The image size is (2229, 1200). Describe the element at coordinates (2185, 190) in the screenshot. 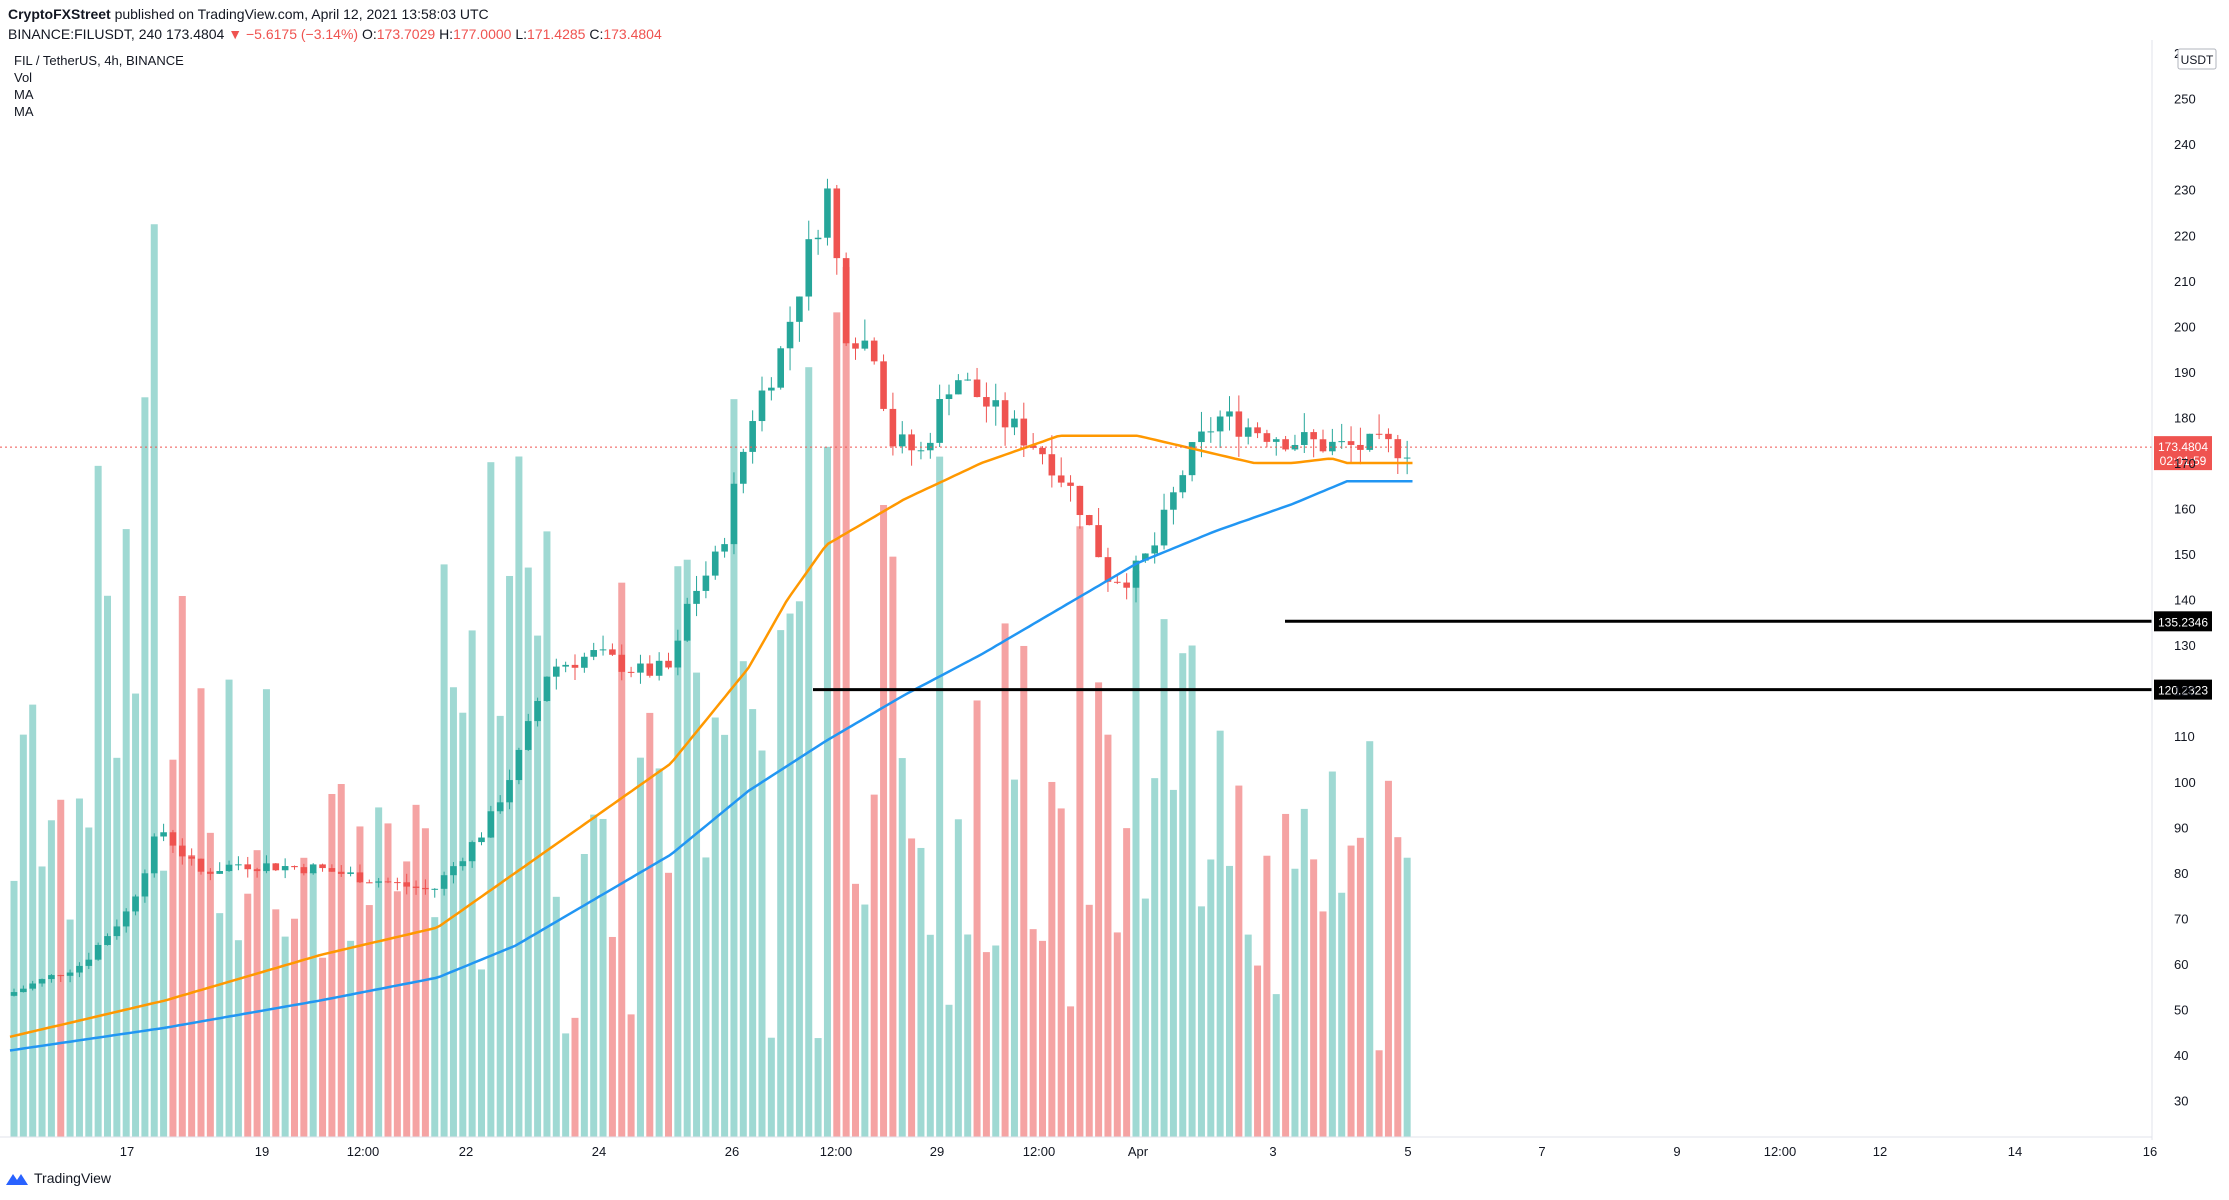

I see `y-tick-label: 230` at that location.